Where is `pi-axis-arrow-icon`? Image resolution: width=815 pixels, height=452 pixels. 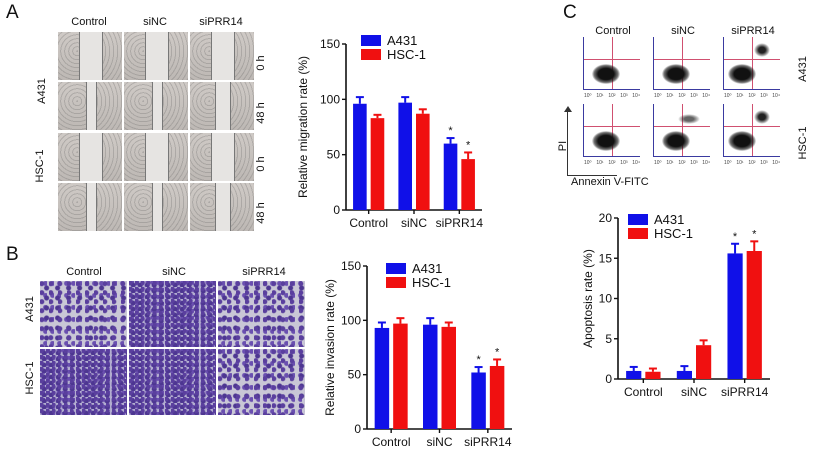 pi-axis-arrow-icon is located at coordinates (568, 109).